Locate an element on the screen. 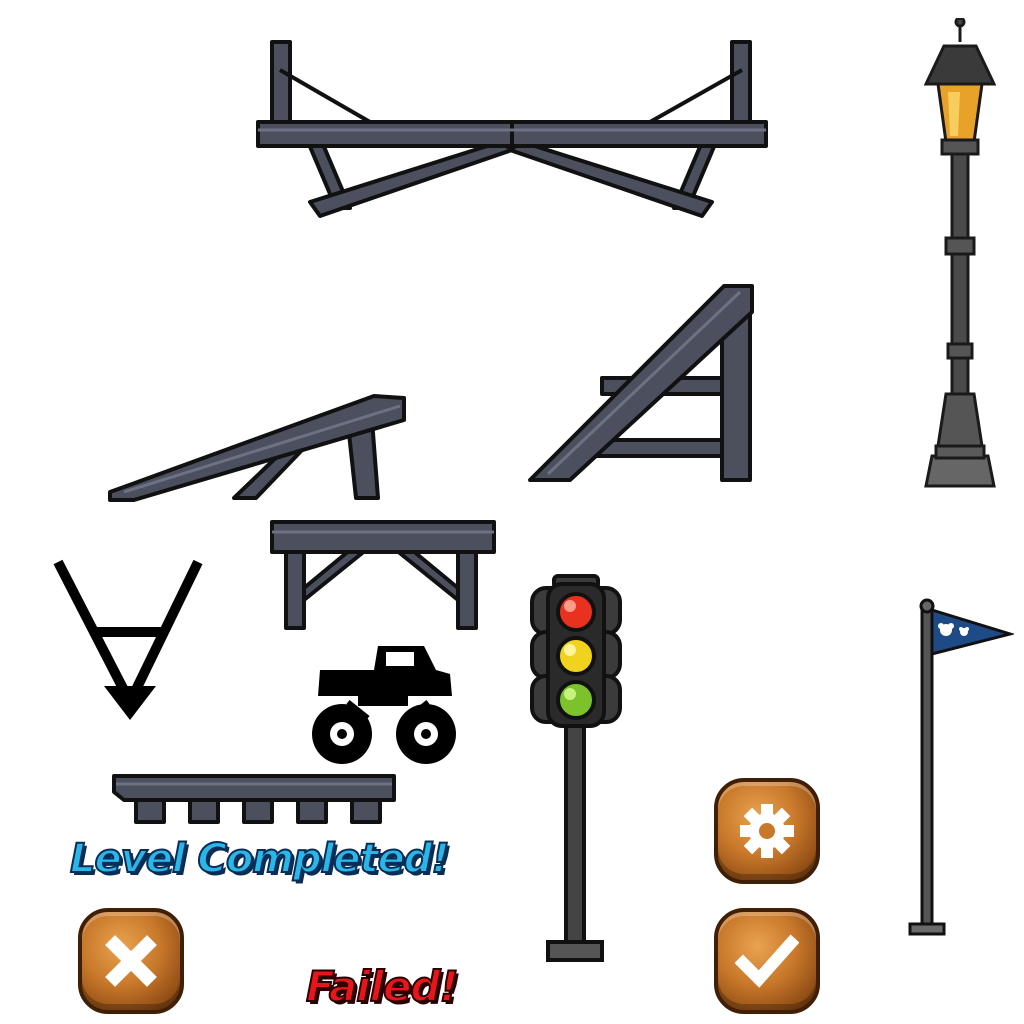 The width and height of the screenshot is (1024, 1024). bench-platform-sprite is located at coordinates (383, 575).